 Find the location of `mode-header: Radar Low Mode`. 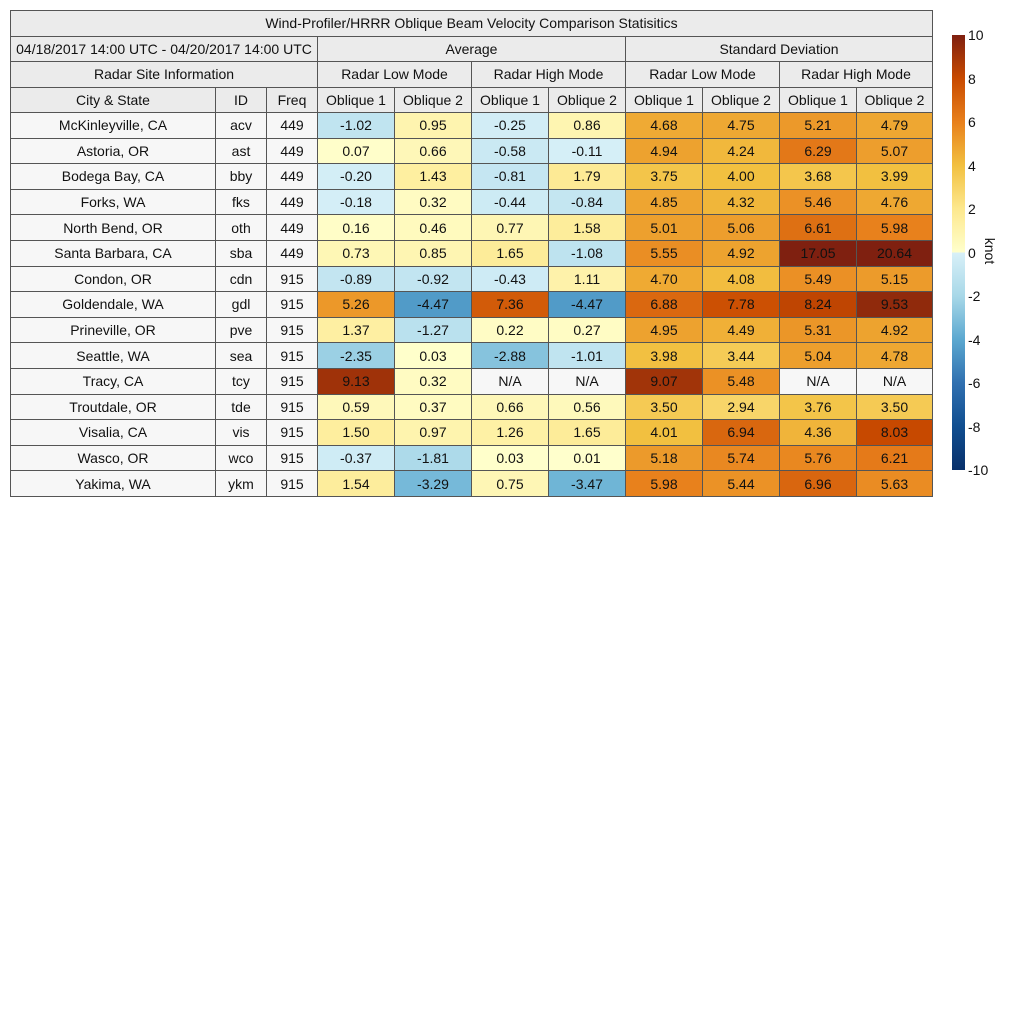

mode-header: Radar Low Mode is located at coordinates (702, 74).